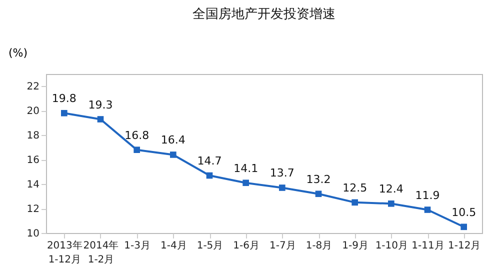  I want to click on x-tick-label: 1-8月, so click(319, 246).